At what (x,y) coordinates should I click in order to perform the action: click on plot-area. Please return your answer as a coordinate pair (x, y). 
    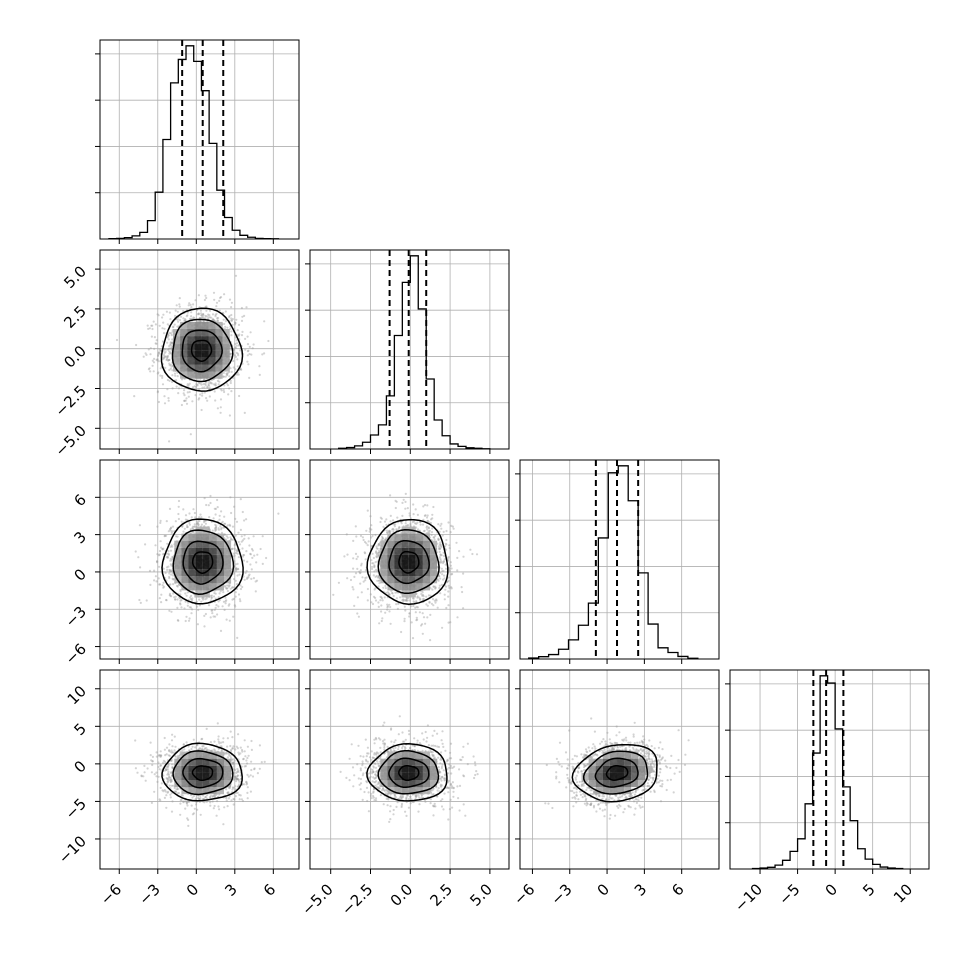
    Looking at the image, I should click on (199, 559).